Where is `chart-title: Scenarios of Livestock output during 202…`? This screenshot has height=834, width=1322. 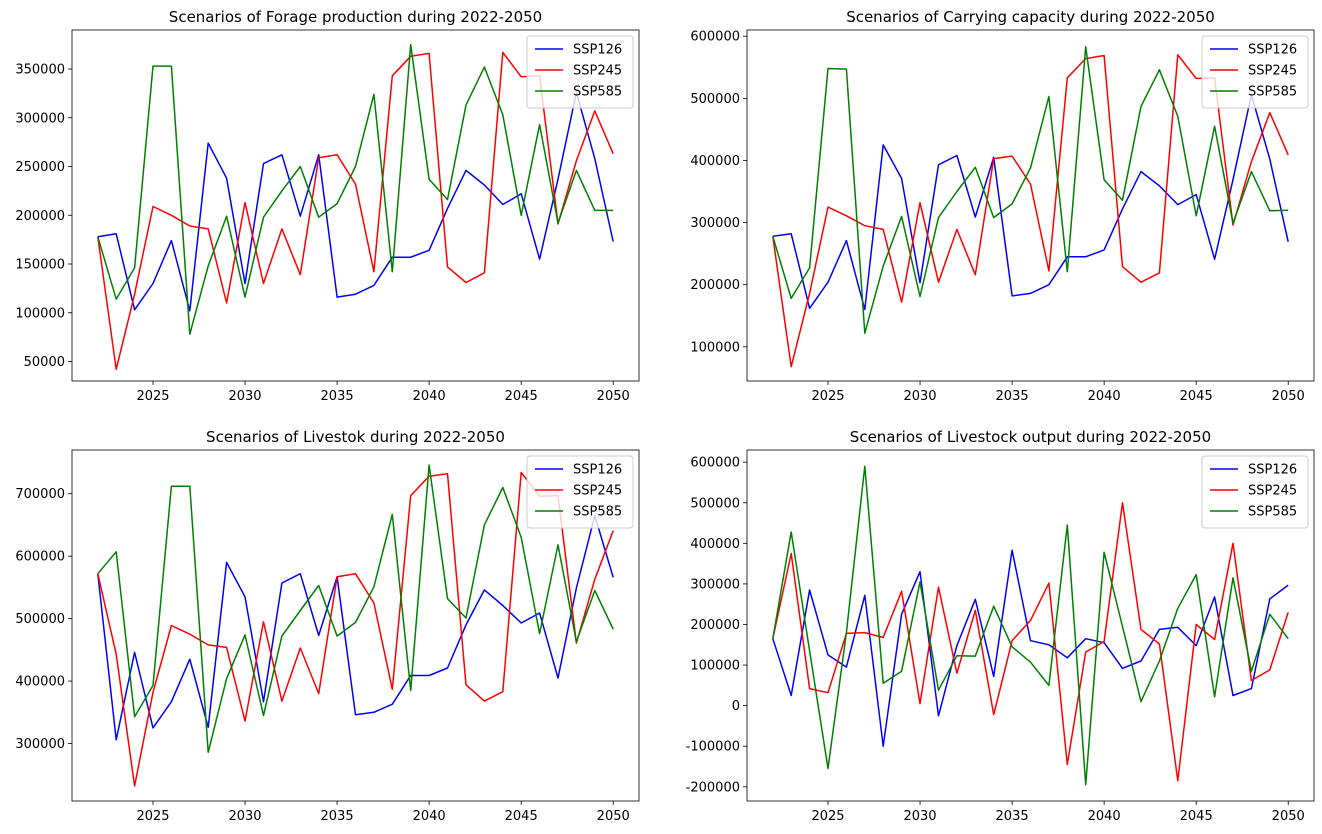 chart-title: Scenarios of Livestock output during 202… is located at coordinates (1030, 437).